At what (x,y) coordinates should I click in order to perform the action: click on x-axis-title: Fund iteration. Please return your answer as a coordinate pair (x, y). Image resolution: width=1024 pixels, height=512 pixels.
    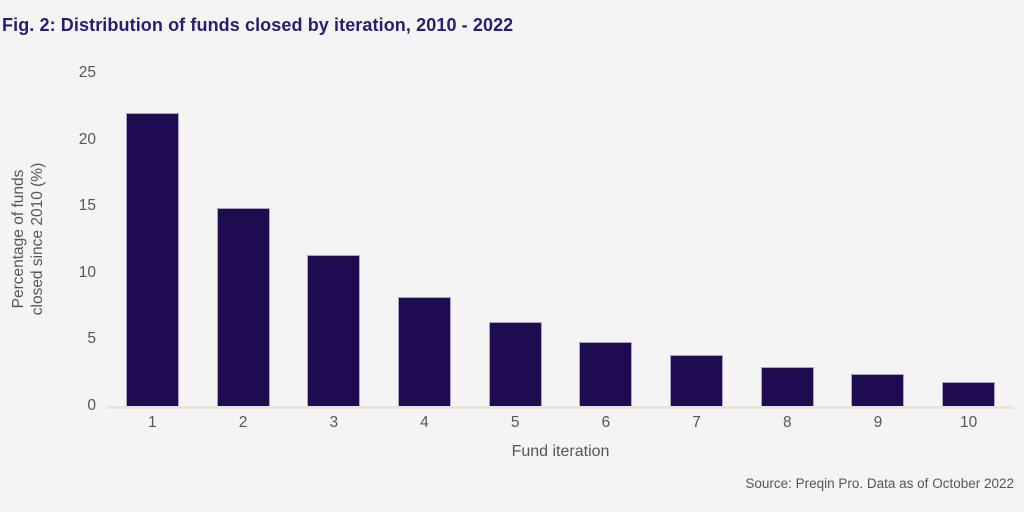
    Looking at the image, I should click on (560, 451).